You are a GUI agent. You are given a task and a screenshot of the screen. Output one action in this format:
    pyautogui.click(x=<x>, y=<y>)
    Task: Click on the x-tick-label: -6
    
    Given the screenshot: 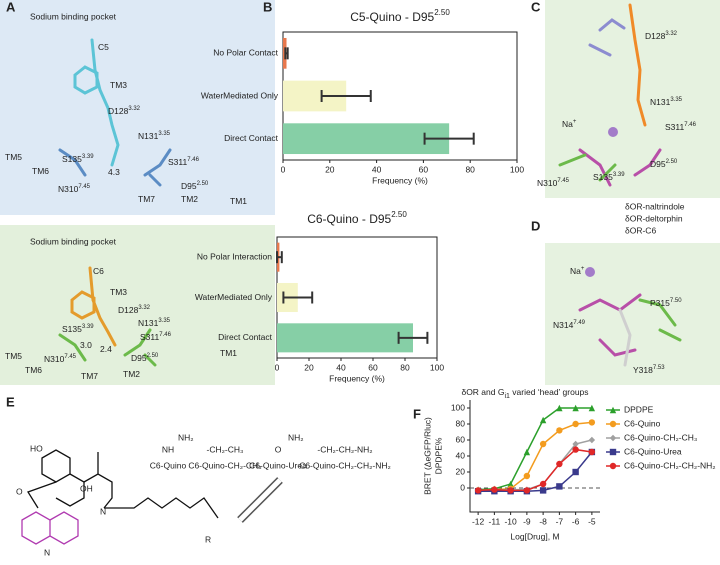 What is the action you would take?
    pyautogui.click(x=576, y=521)
    